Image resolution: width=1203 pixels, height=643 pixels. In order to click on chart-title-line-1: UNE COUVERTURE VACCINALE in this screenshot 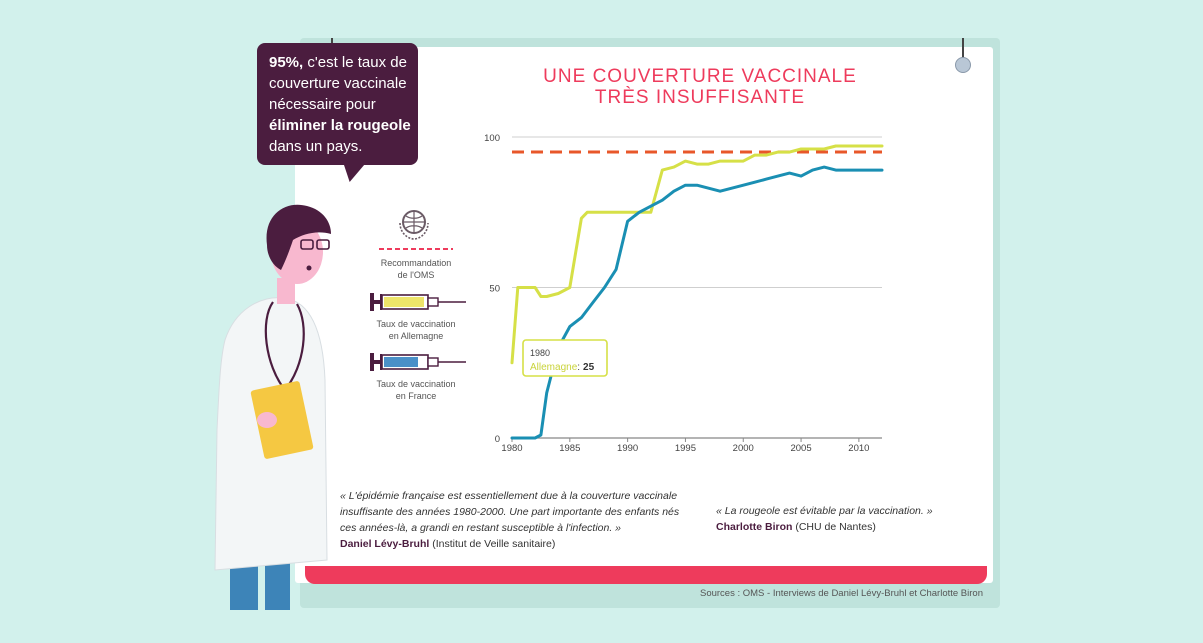, I will do `click(700, 76)`.